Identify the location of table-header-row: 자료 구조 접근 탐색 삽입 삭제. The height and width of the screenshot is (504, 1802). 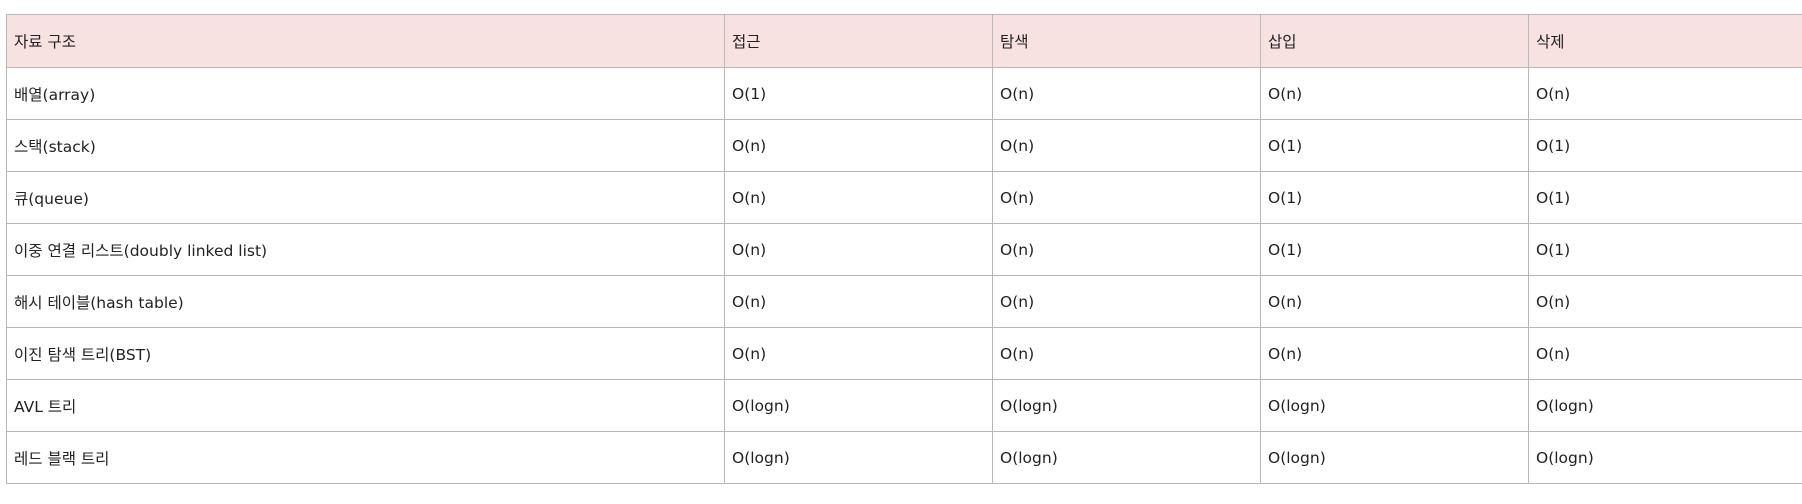
(904, 41).